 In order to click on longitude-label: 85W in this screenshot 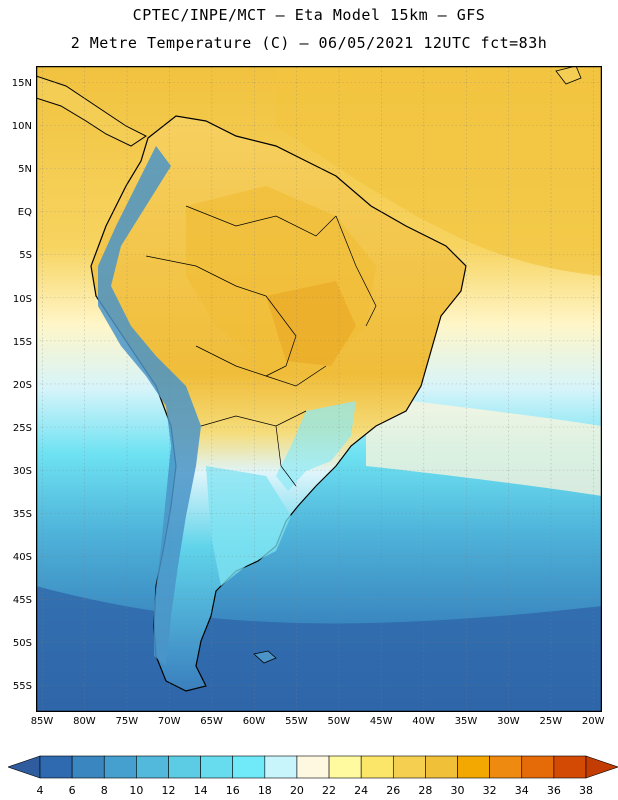, I will do `click(42, 721)`.